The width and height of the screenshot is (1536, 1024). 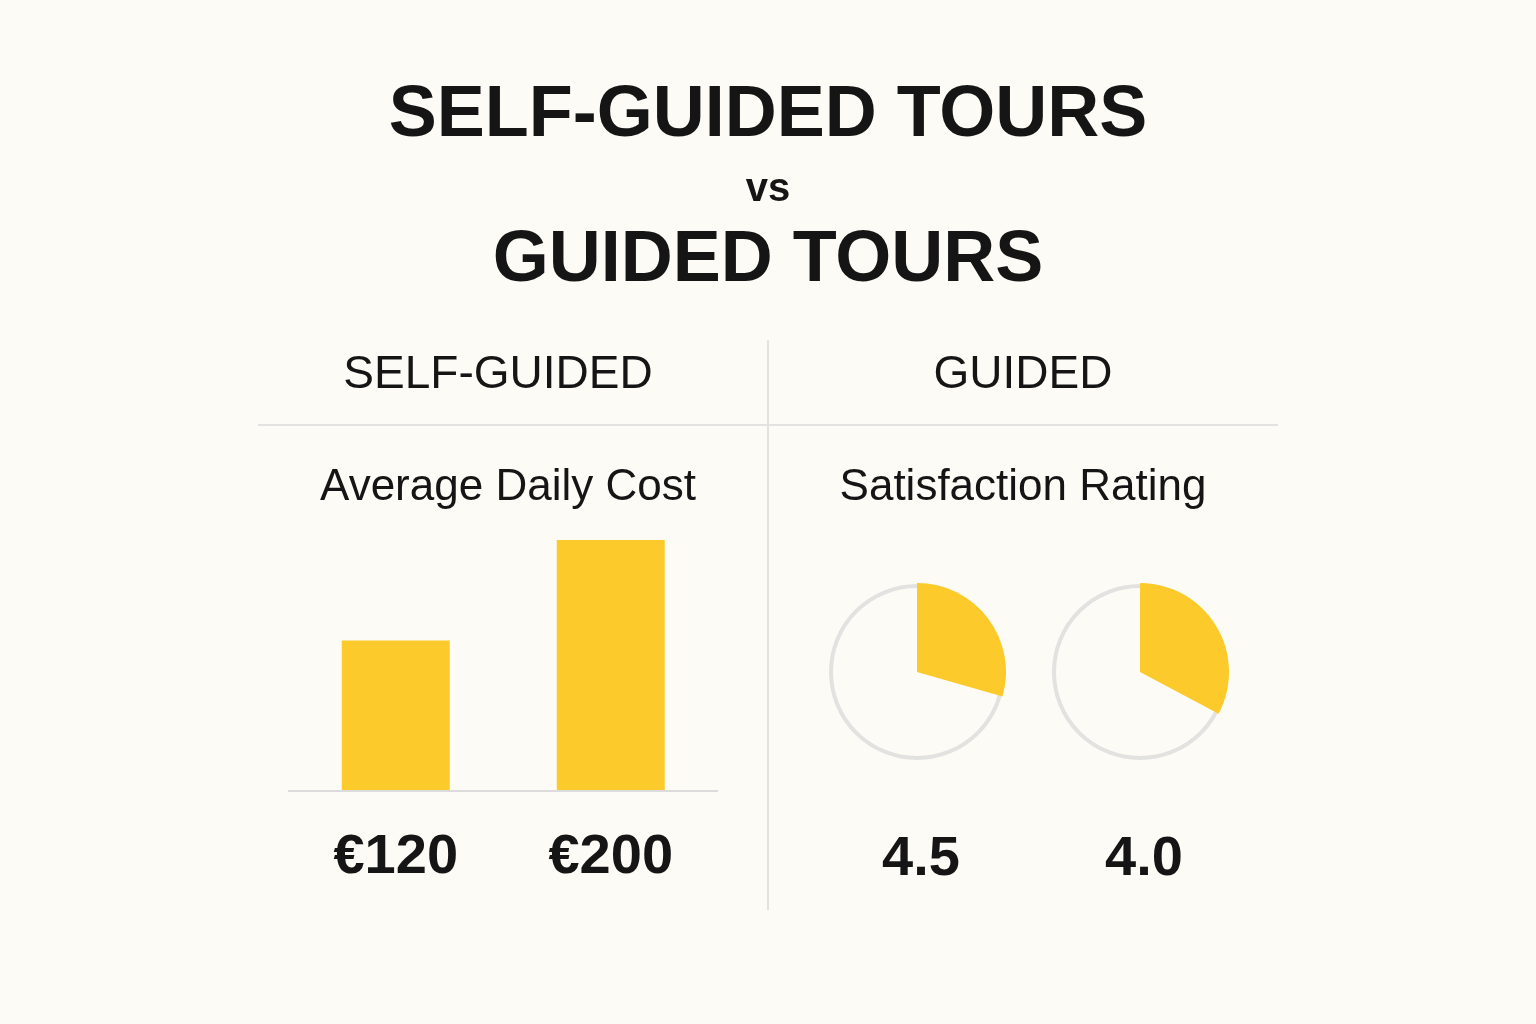 I want to click on text: 4.0, so click(x=1144, y=855).